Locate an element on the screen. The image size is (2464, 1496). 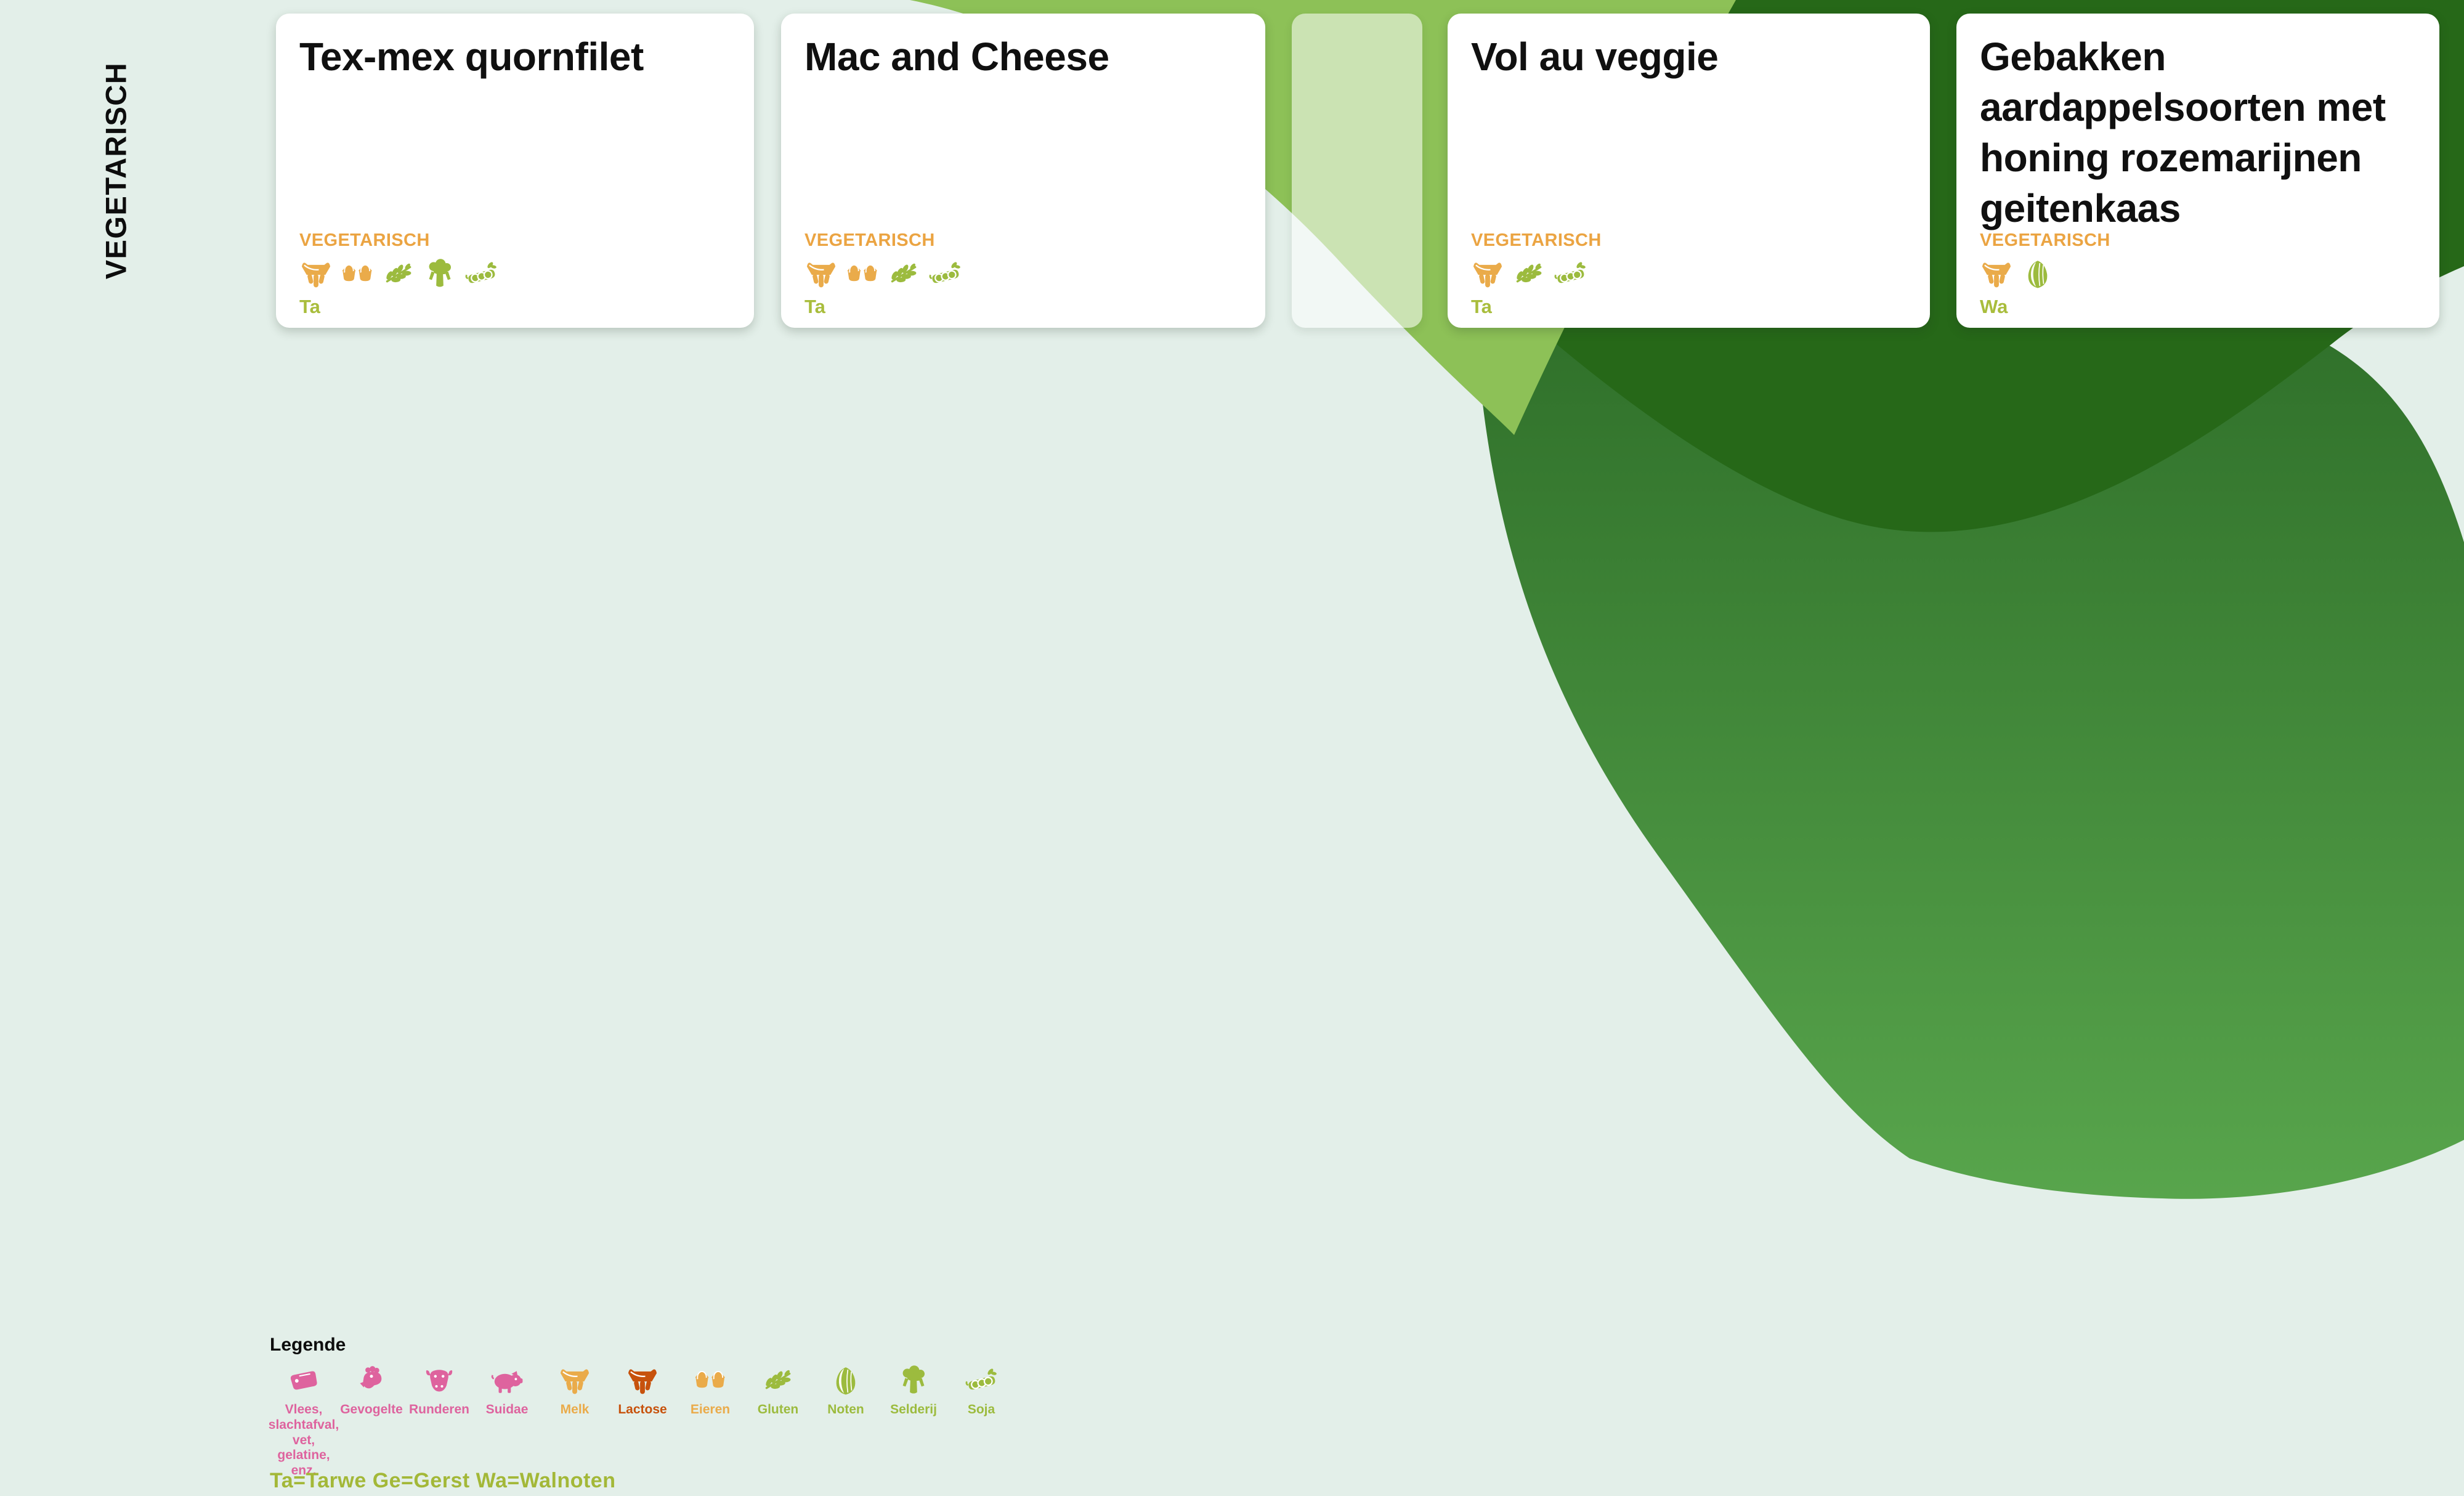
meat-icon is located at coordinates (303, 1381).